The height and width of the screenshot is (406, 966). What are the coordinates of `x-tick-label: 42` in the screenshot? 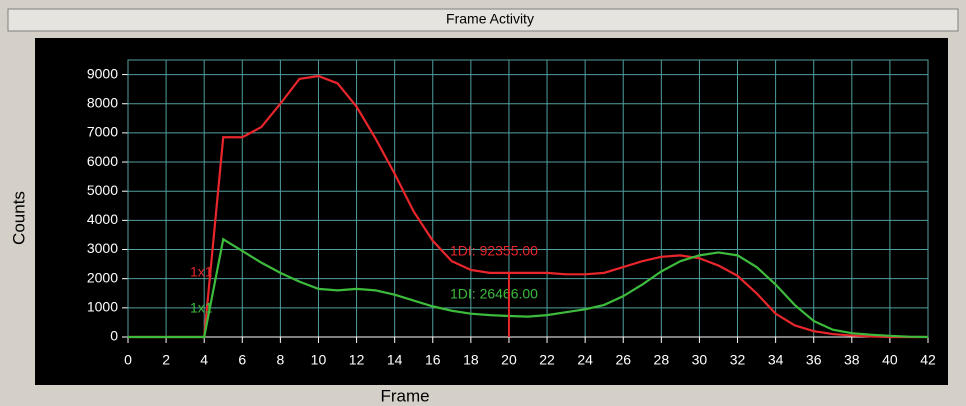 It's located at (928, 360).